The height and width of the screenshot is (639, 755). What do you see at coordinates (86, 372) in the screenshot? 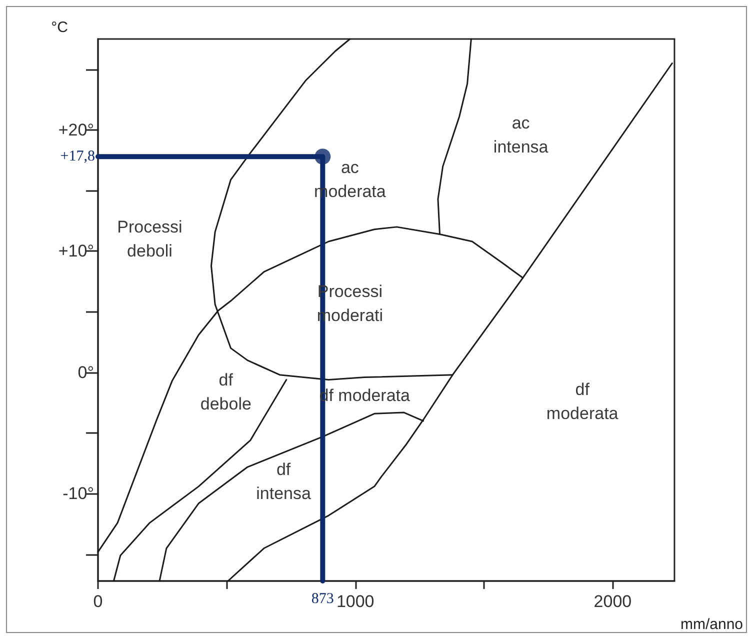
I see `y-tick-label: 0°` at bounding box center [86, 372].